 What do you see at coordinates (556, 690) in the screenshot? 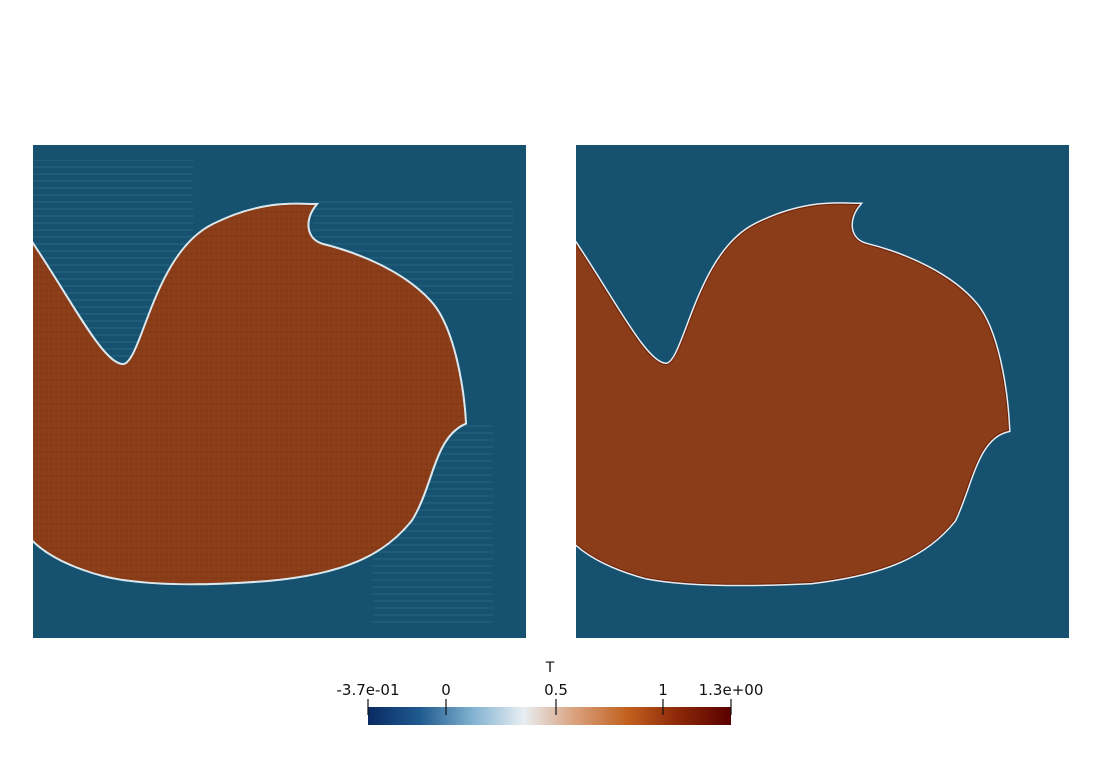
I see `colorbar-tick-label: 0.5` at bounding box center [556, 690].